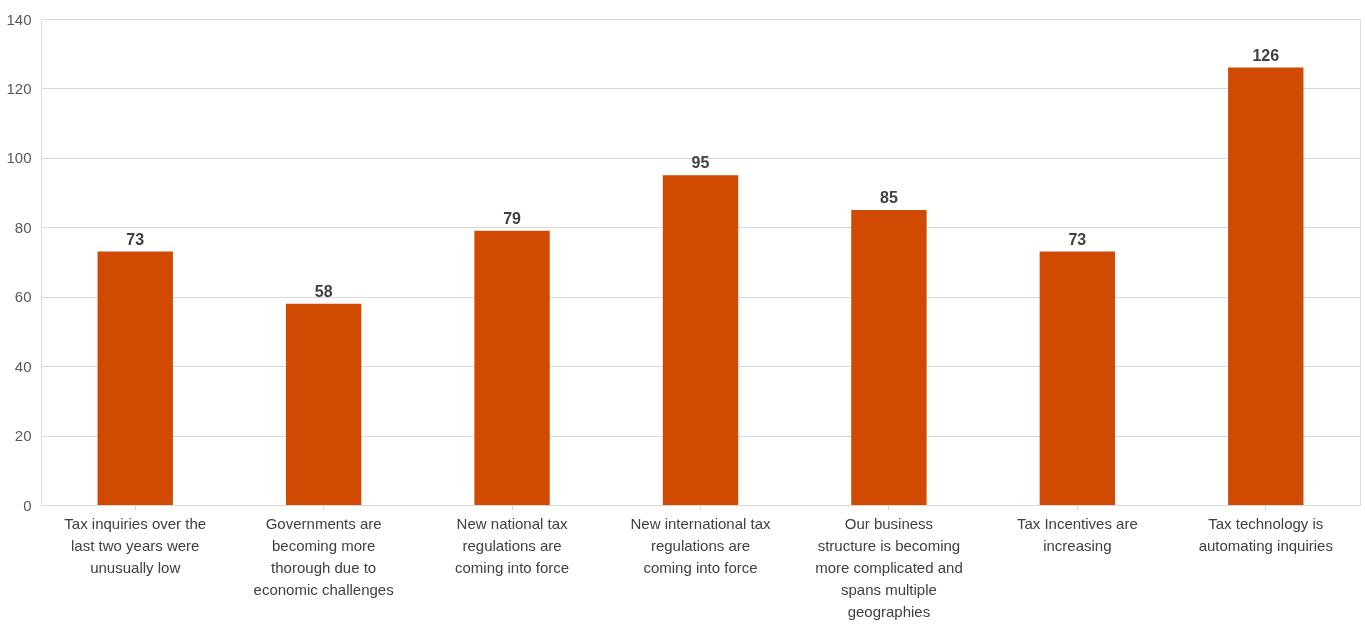  I want to click on x-tick-label: New national tax regulations are coming into force, so click(512, 545).